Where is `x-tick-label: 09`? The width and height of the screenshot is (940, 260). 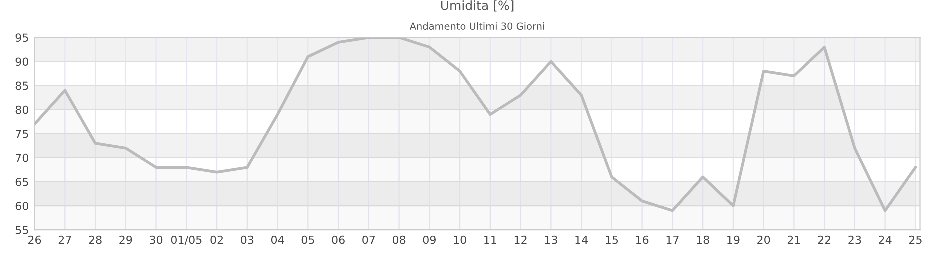 x-tick-label: 09 is located at coordinates (429, 240).